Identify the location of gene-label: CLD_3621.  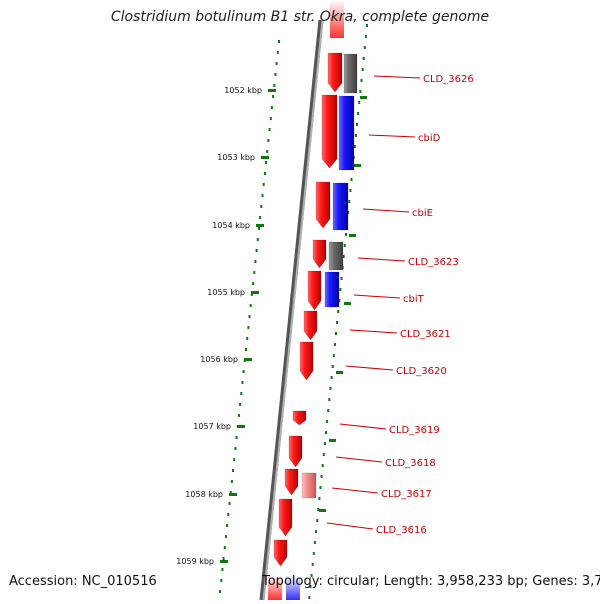
(425, 334).